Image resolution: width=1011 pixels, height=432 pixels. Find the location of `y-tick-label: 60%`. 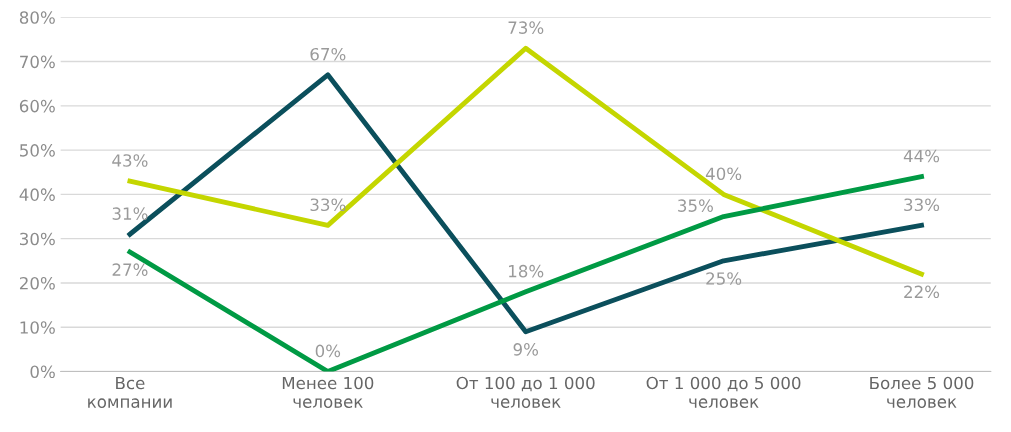

y-tick-label: 60% is located at coordinates (37, 106).